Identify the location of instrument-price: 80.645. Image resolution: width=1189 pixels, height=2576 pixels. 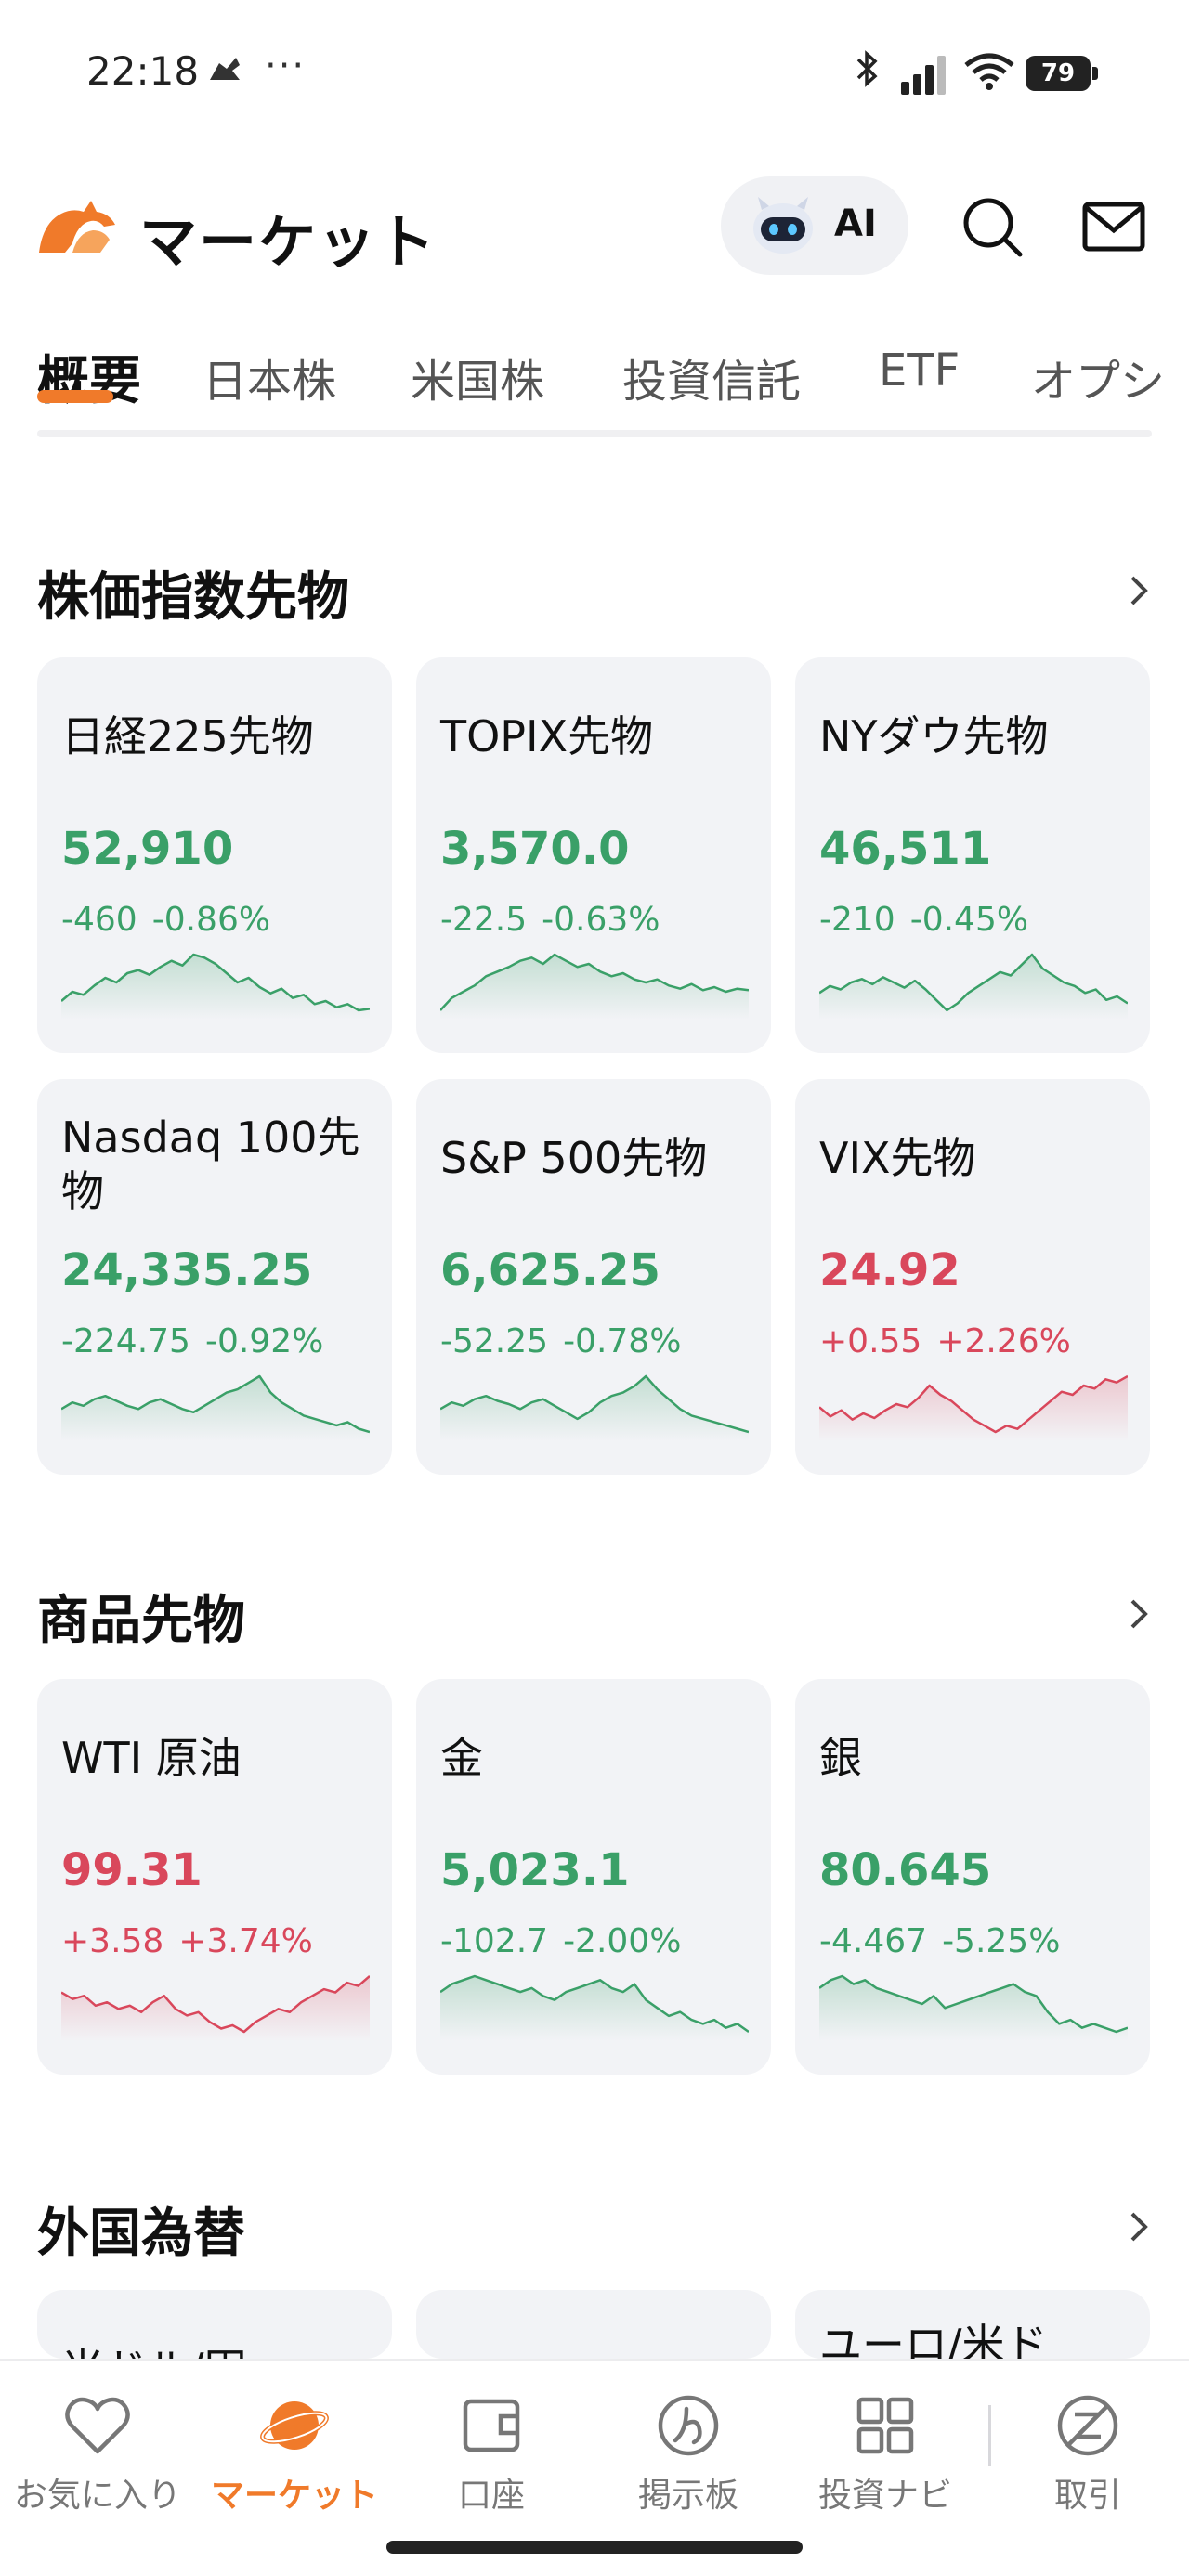
(905, 1870).